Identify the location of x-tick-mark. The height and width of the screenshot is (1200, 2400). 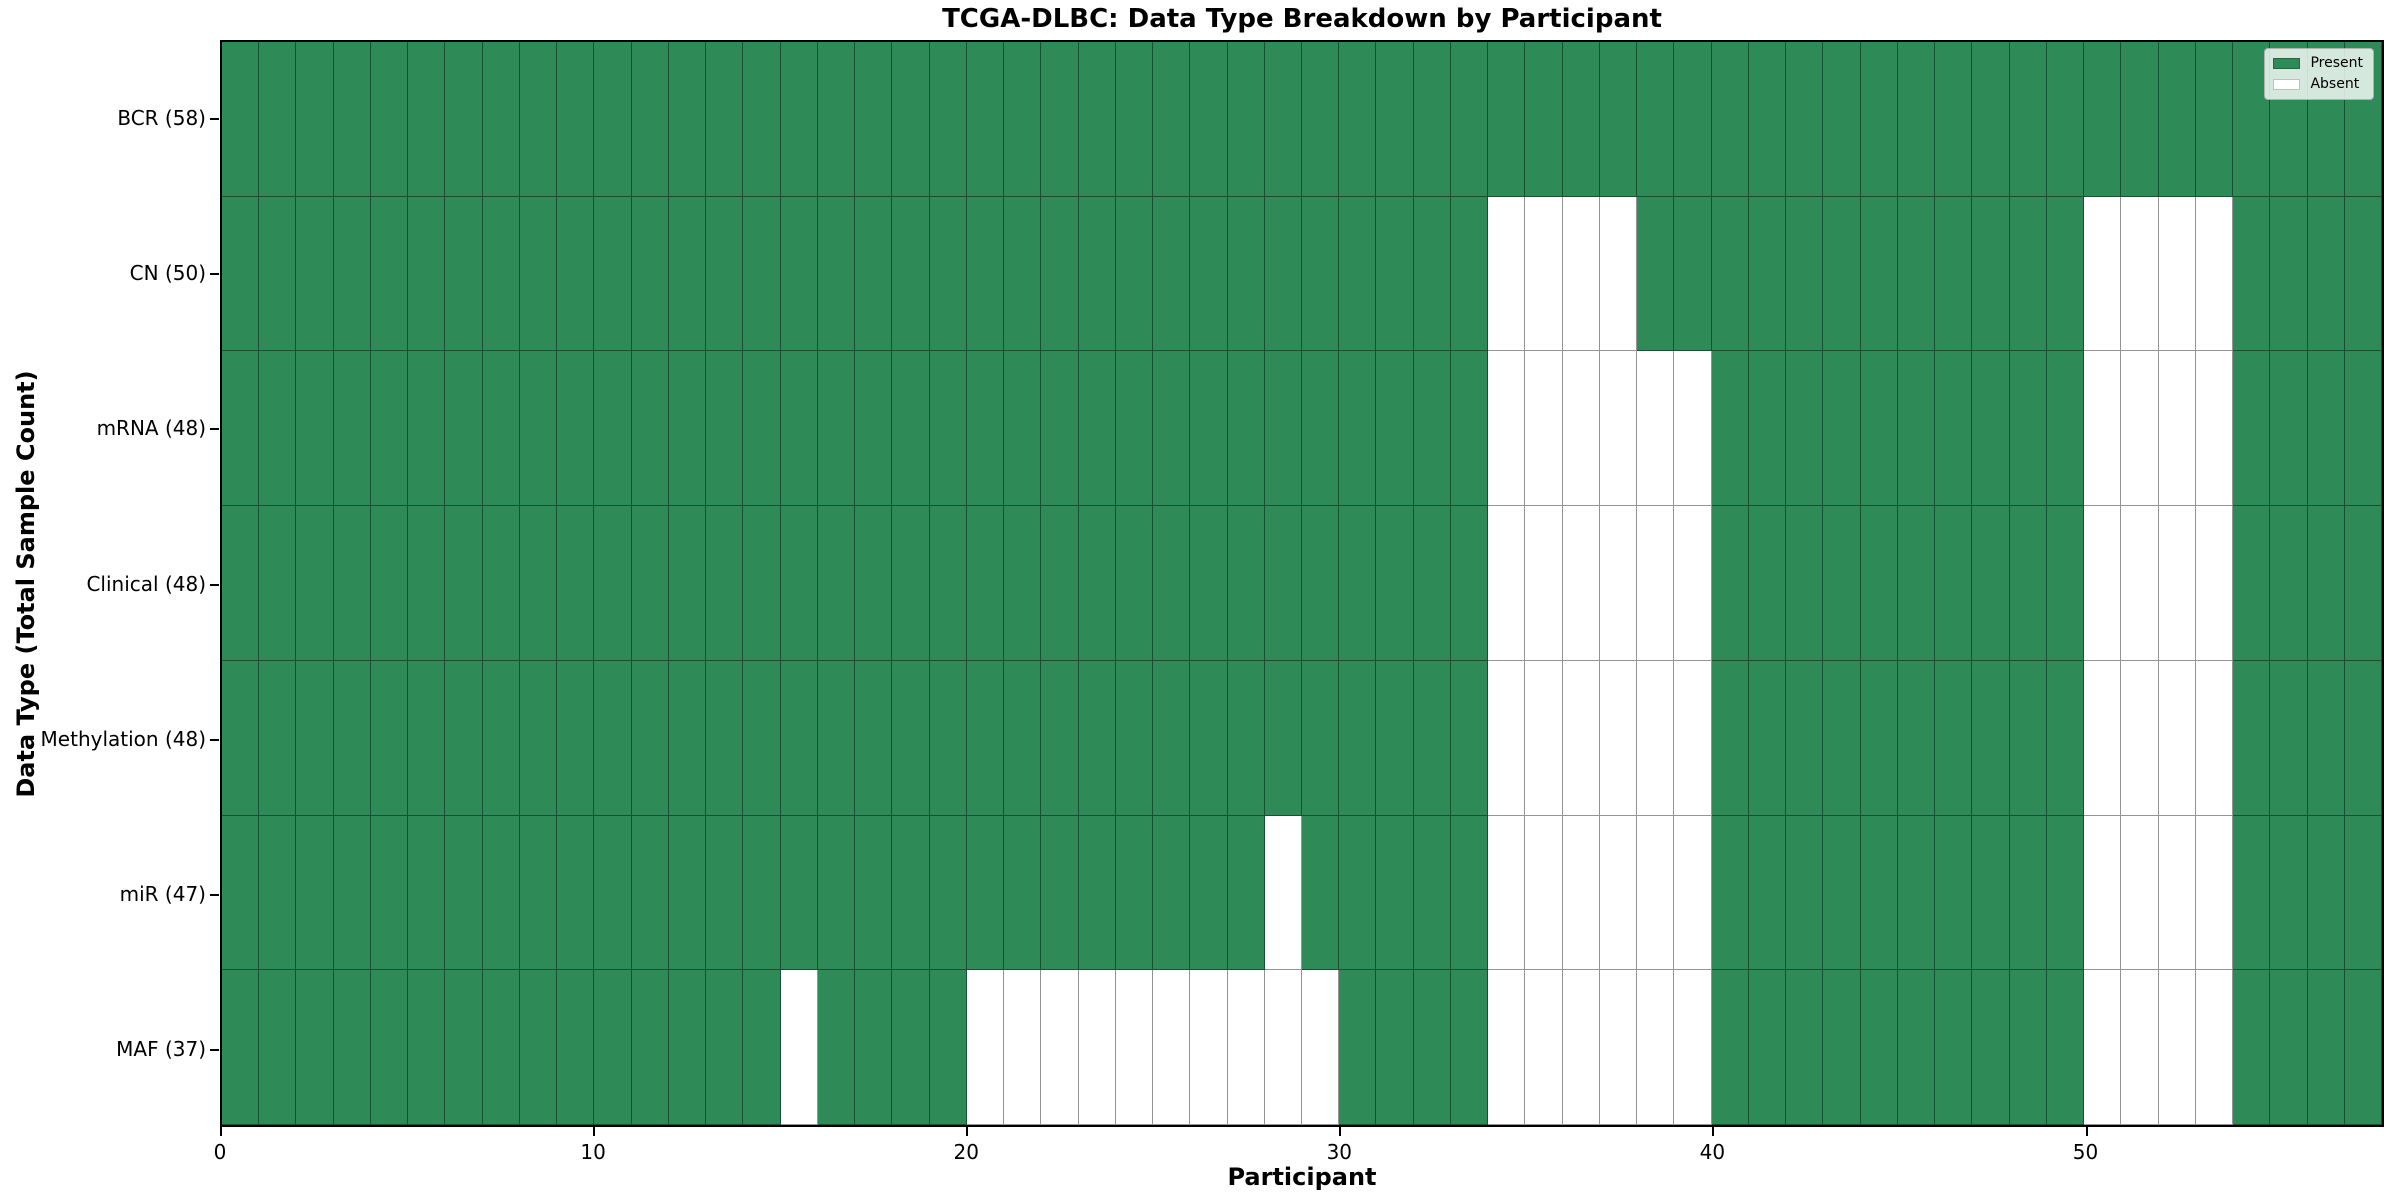
(2086, 1131).